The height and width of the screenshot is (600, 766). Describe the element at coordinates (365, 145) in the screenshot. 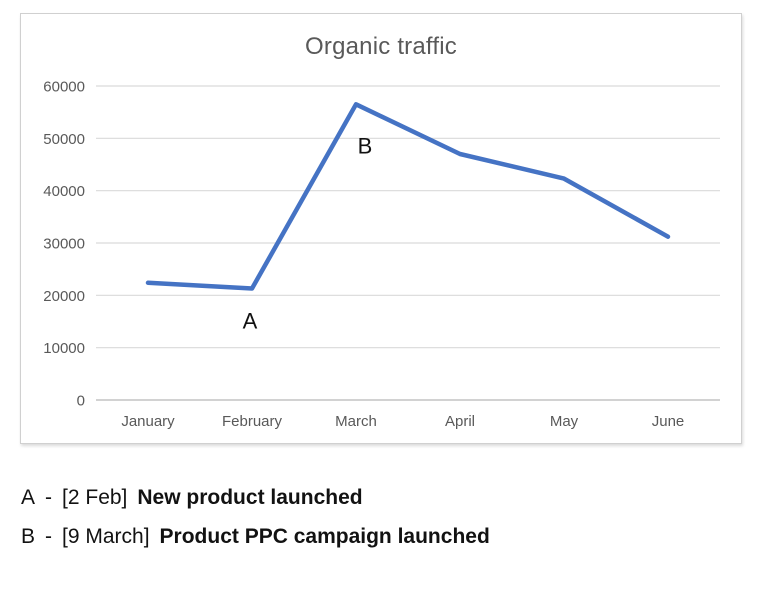

I see `chart-marker-B: B` at that location.